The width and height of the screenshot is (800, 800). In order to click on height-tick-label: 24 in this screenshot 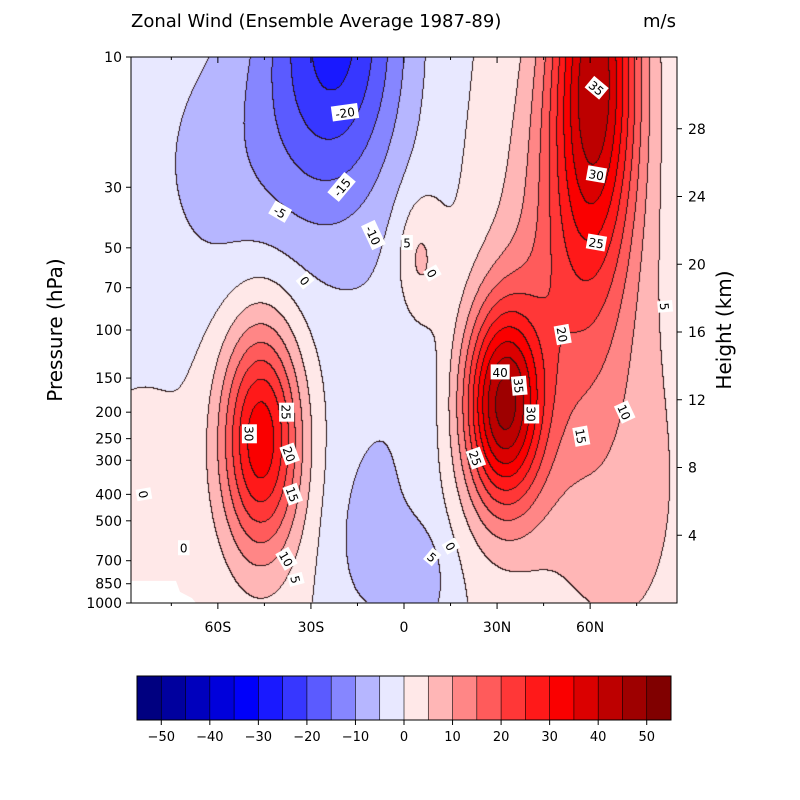, I will do `click(697, 198)`.